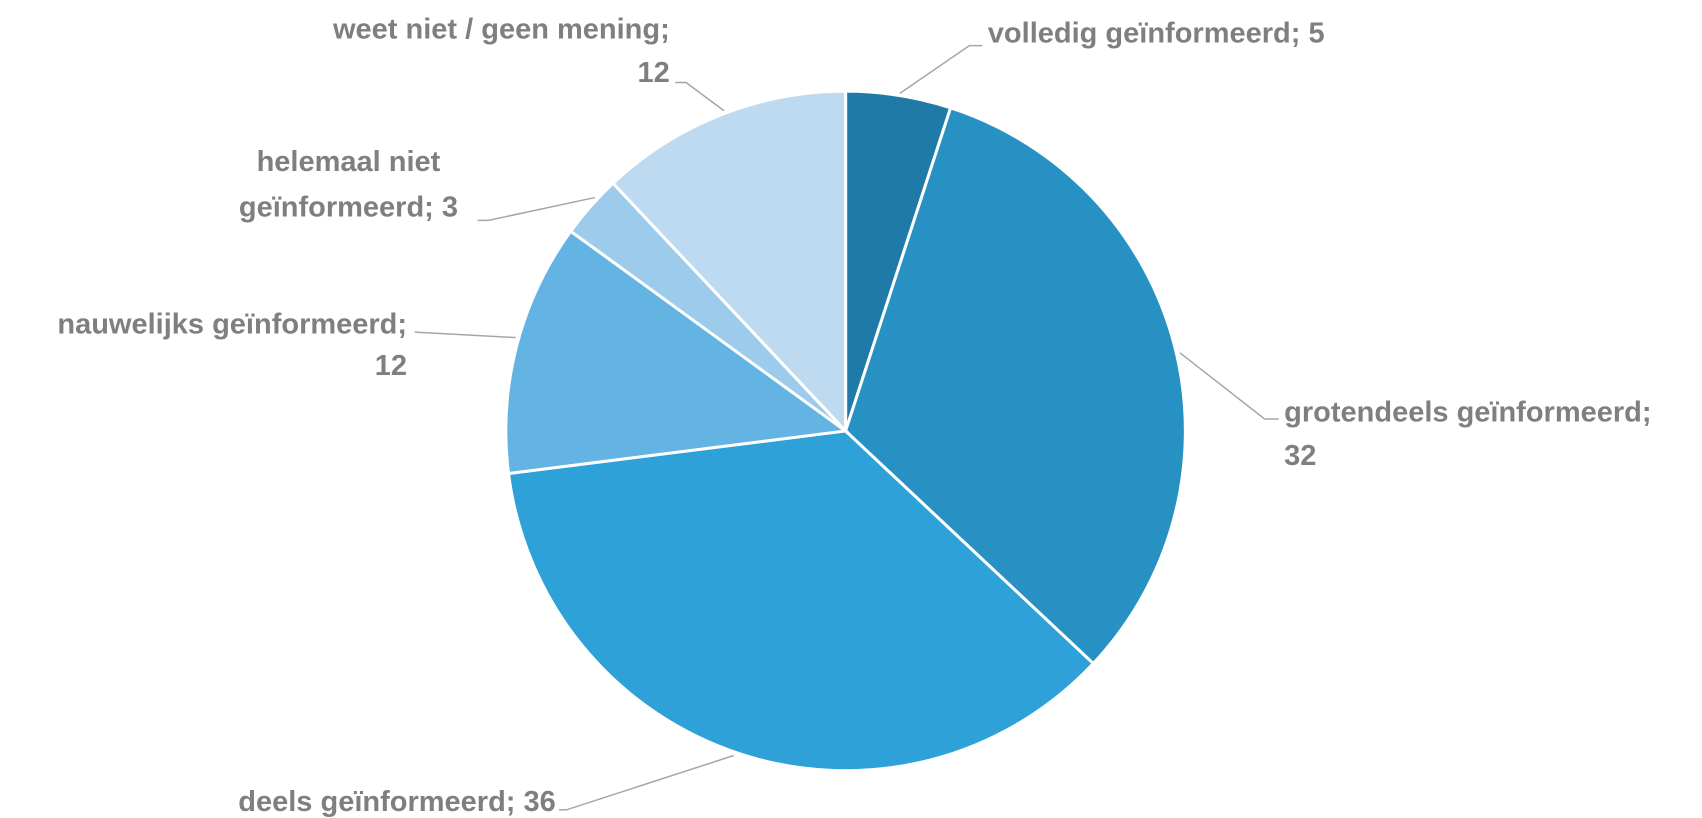  What do you see at coordinates (1467, 412) in the screenshot?
I see `data-label-line: grotendeels geïnformeerd;` at bounding box center [1467, 412].